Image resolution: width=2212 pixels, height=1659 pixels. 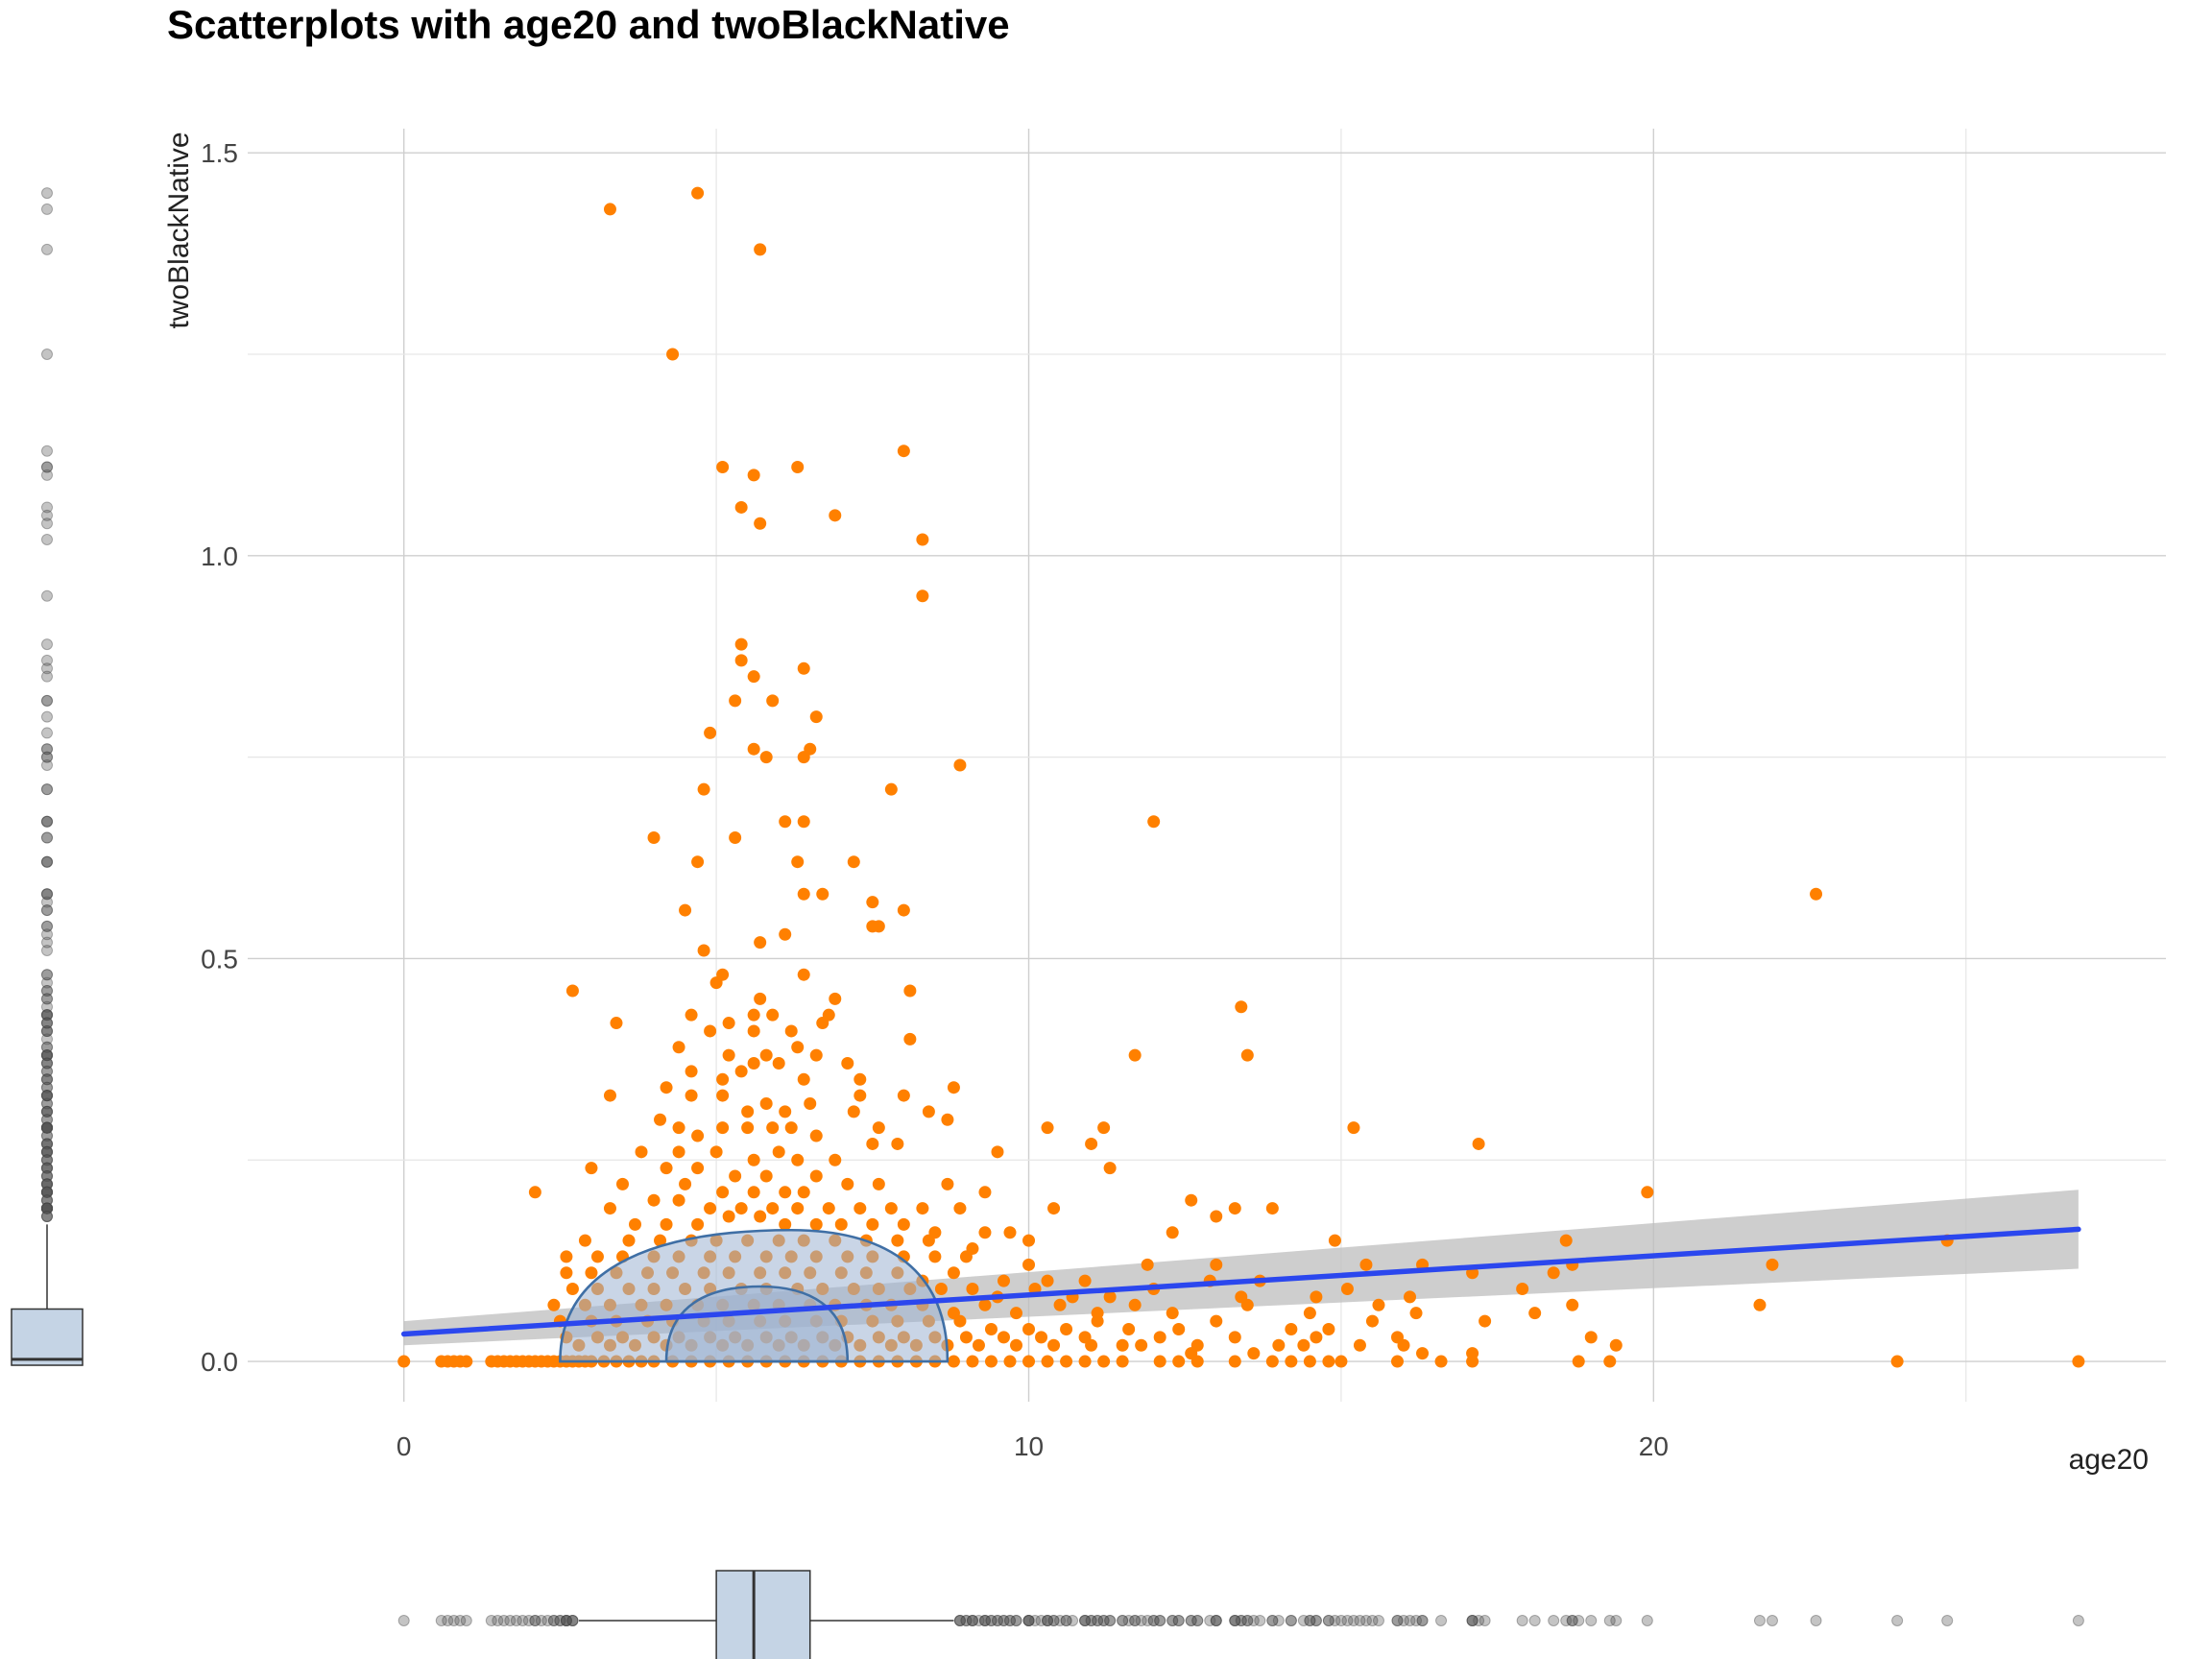 What do you see at coordinates (219, 1362) in the screenshot?
I see `y-tick-label: 0.0` at bounding box center [219, 1362].